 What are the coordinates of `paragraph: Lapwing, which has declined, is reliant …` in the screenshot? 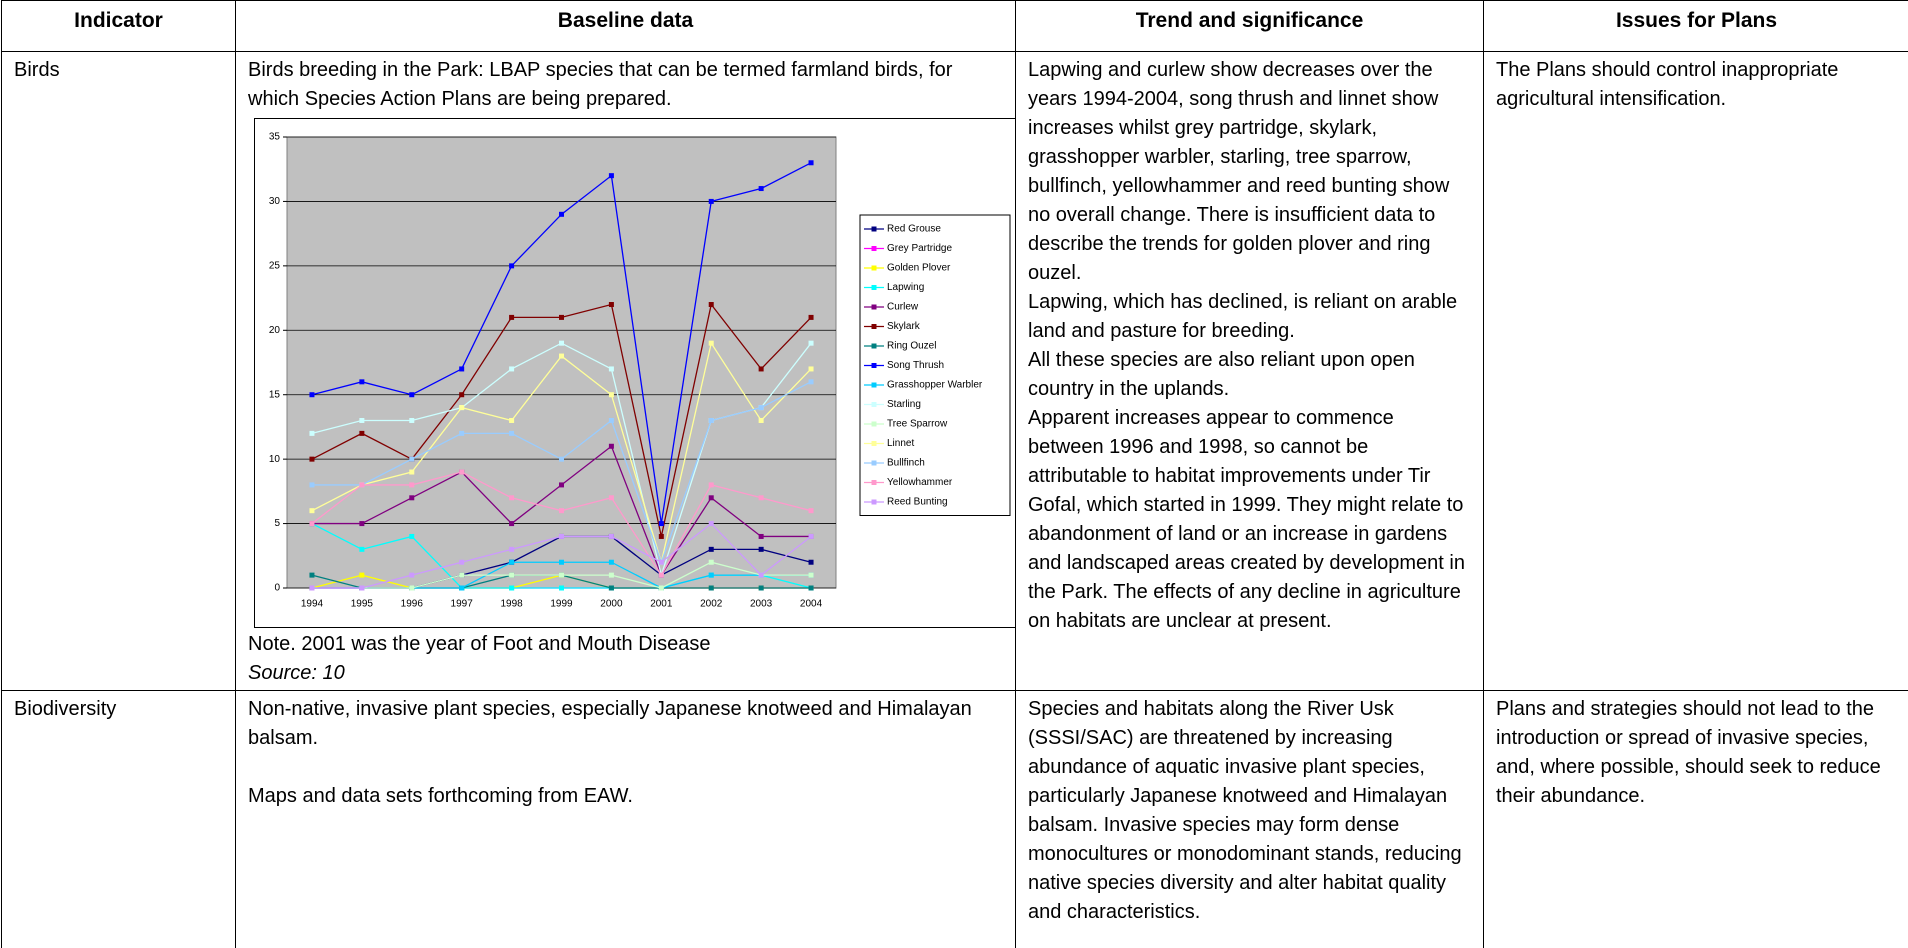 It's located at (1243, 316).